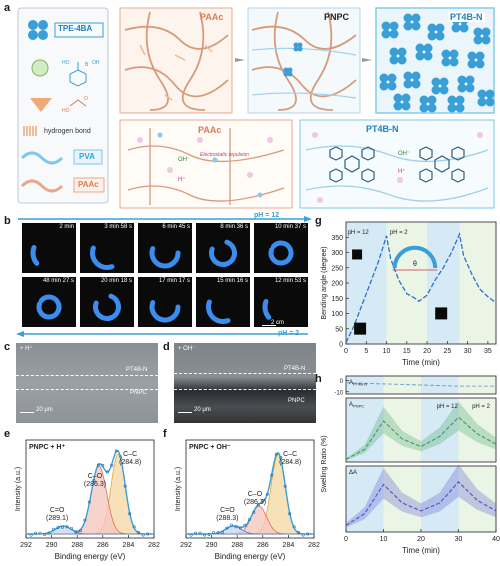 The width and height of the screenshot is (500, 566). What do you see at coordinates (212, 17) in the screenshot?
I see `box-paac-title: PAAc` at bounding box center [212, 17].